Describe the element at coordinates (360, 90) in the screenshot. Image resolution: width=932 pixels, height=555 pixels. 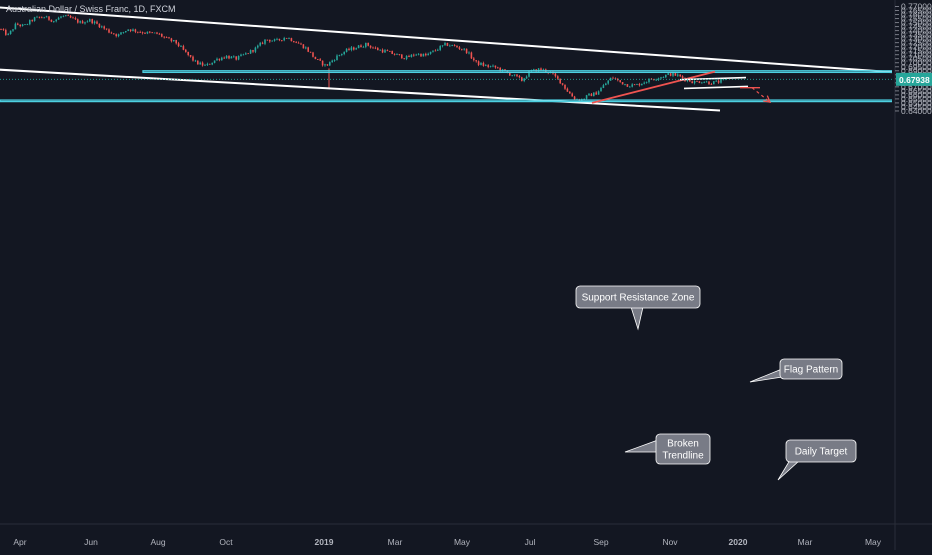
I see `lower-channel-line` at that location.